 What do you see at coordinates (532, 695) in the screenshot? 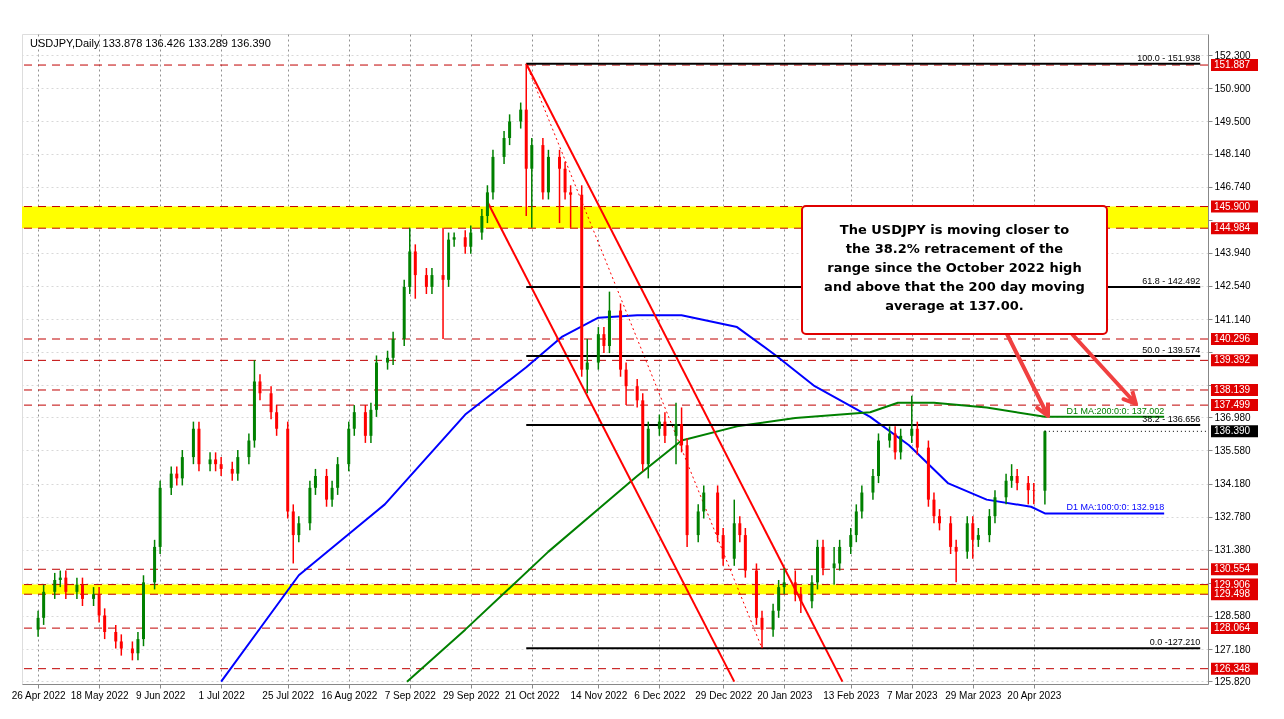
I see `x-tick-label: 21 Oct 2022` at bounding box center [532, 695].